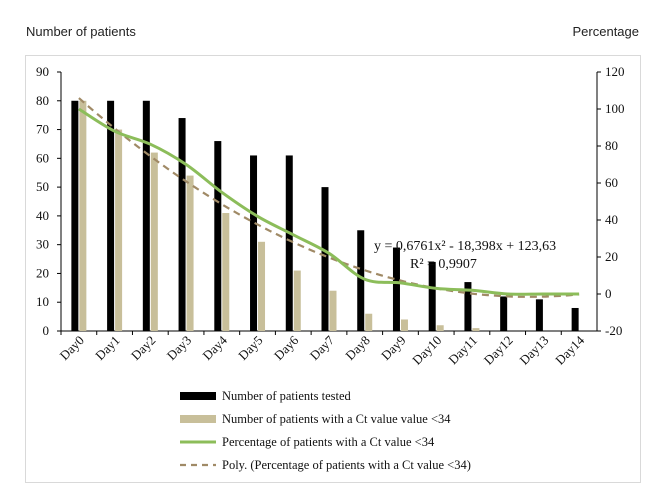 The height and width of the screenshot is (497, 661). I want to click on left-tick-label: 30, so click(42, 244).